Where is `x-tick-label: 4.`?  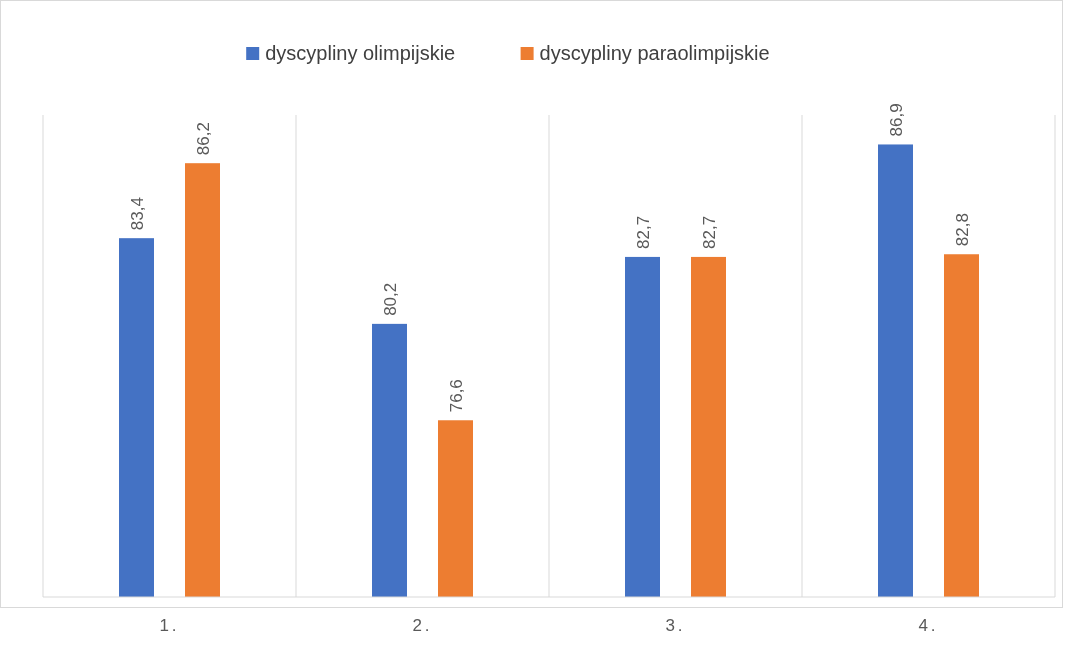 x-tick-label: 4. is located at coordinates (928, 625).